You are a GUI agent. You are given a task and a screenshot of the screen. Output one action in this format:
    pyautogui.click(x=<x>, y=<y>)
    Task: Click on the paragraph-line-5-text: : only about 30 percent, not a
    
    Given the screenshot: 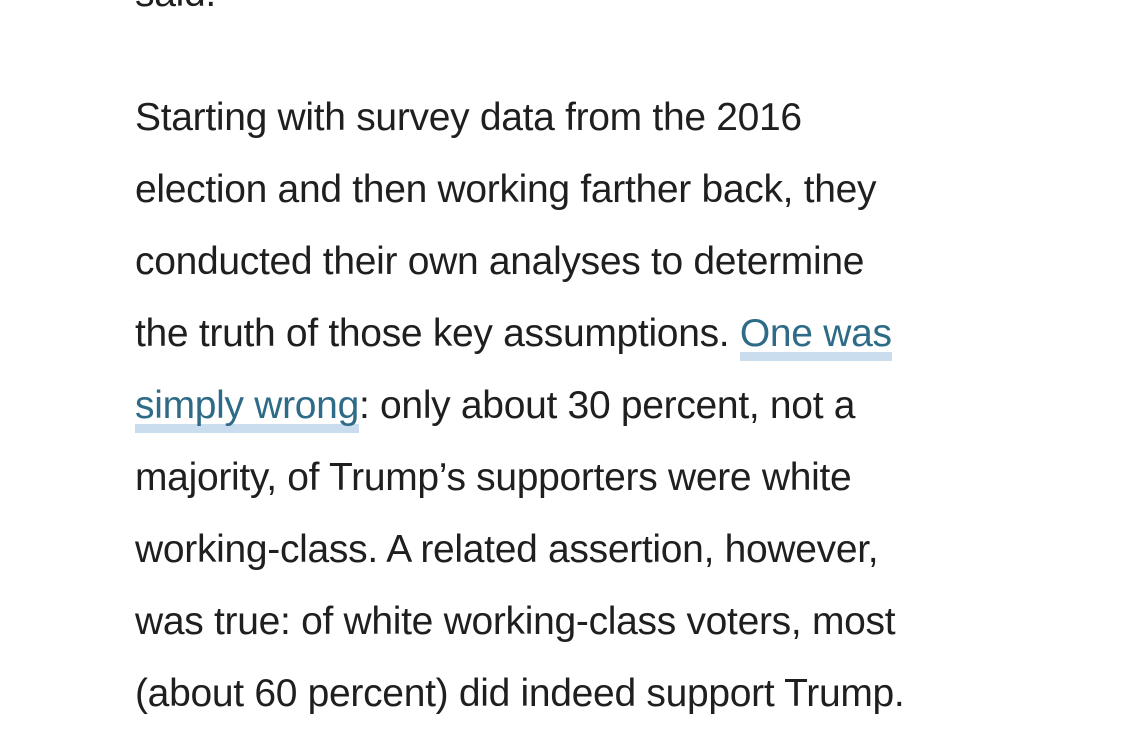 What is the action you would take?
    pyautogui.click(x=607, y=405)
    